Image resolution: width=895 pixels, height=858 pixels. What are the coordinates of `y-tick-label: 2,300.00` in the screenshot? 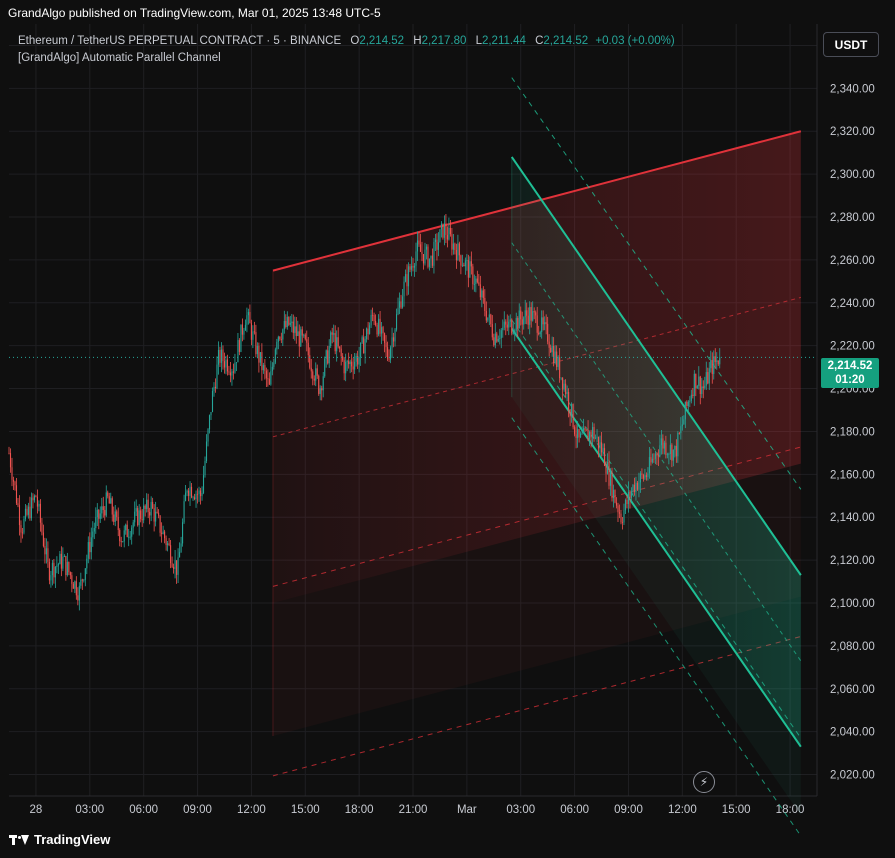 It's located at (852, 175).